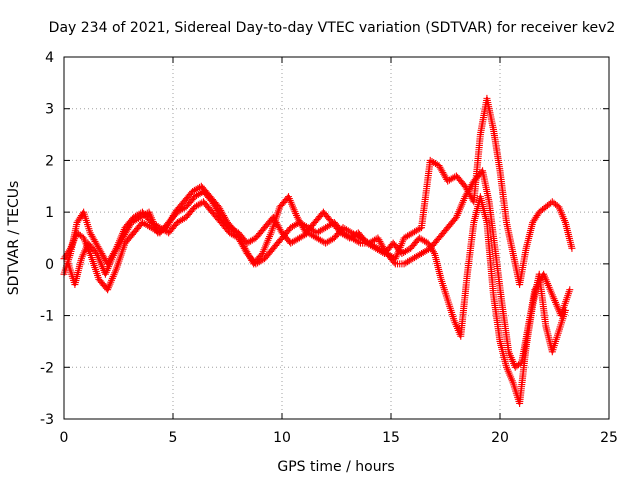 The image size is (640, 480). What do you see at coordinates (47, 317) in the screenshot?
I see `y-tick-label: -1` at bounding box center [47, 317].